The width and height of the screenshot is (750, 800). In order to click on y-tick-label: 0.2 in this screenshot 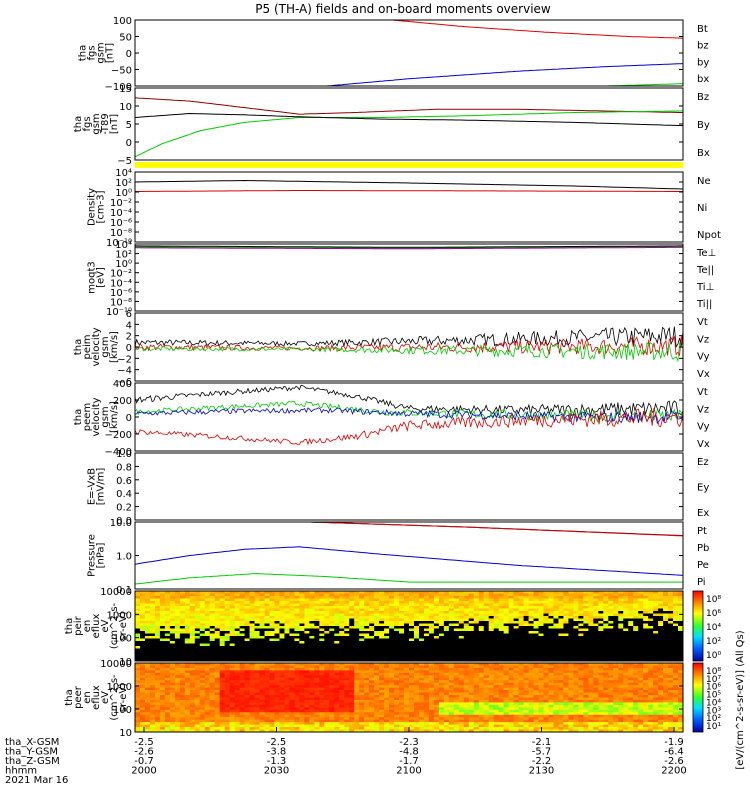, I will do `click(124, 508)`.